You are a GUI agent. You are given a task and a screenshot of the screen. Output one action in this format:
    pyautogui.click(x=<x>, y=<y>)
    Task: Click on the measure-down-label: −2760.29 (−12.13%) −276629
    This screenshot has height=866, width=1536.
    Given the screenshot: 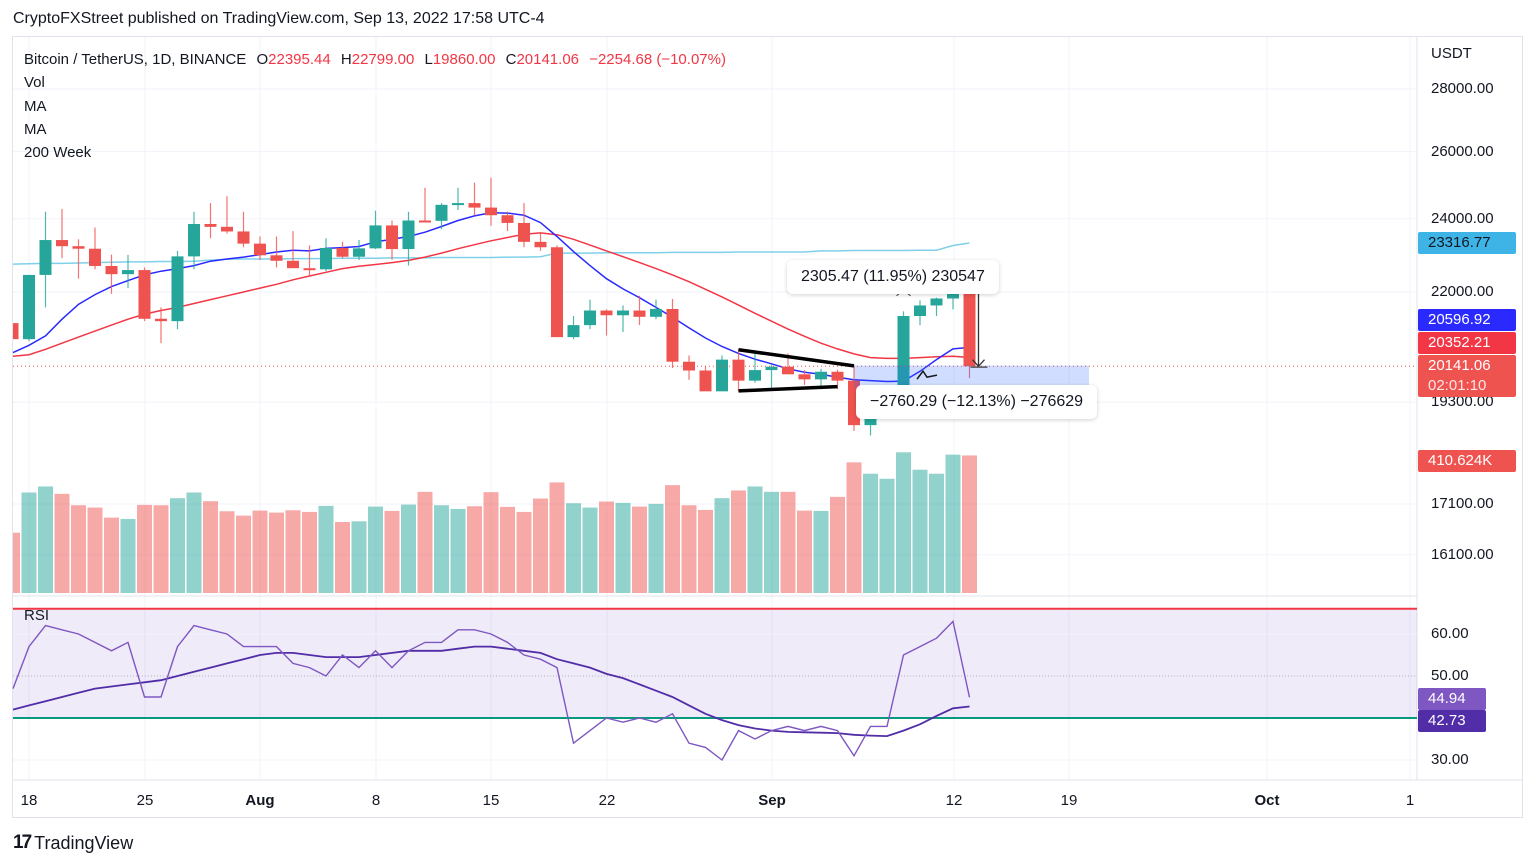 What is the action you would take?
    pyautogui.click(x=977, y=402)
    